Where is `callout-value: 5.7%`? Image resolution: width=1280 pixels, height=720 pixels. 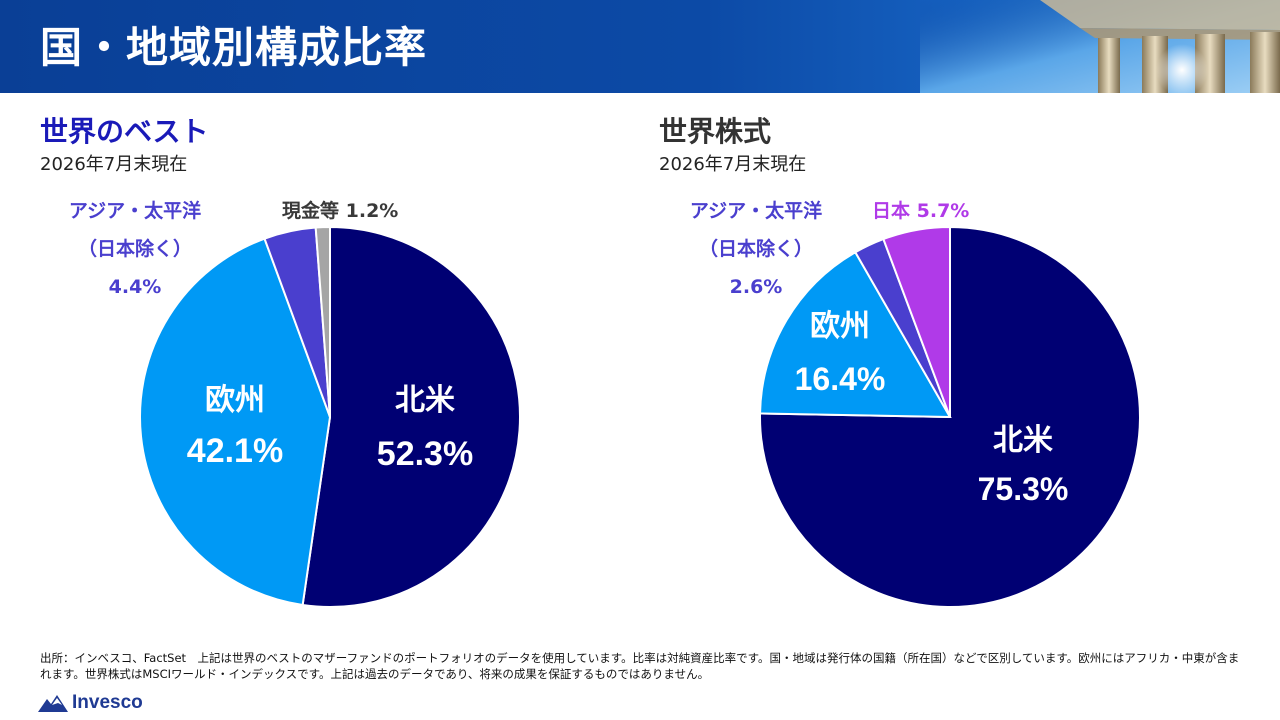 callout-value: 5.7% is located at coordinates (943, 211).